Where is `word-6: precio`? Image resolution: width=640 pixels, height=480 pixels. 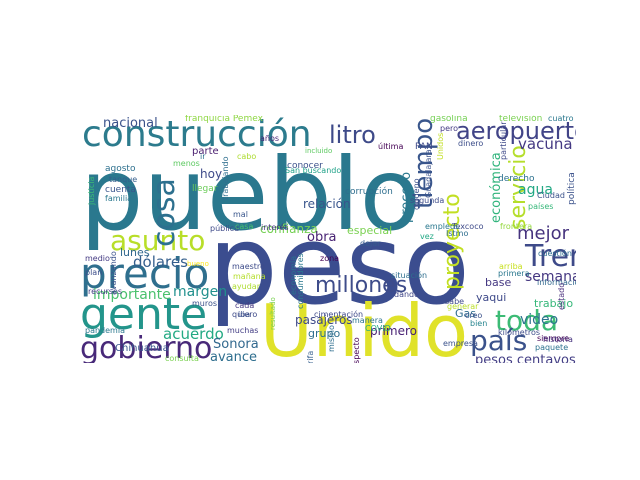
word-6: precio is located at coordinates (145, 273).